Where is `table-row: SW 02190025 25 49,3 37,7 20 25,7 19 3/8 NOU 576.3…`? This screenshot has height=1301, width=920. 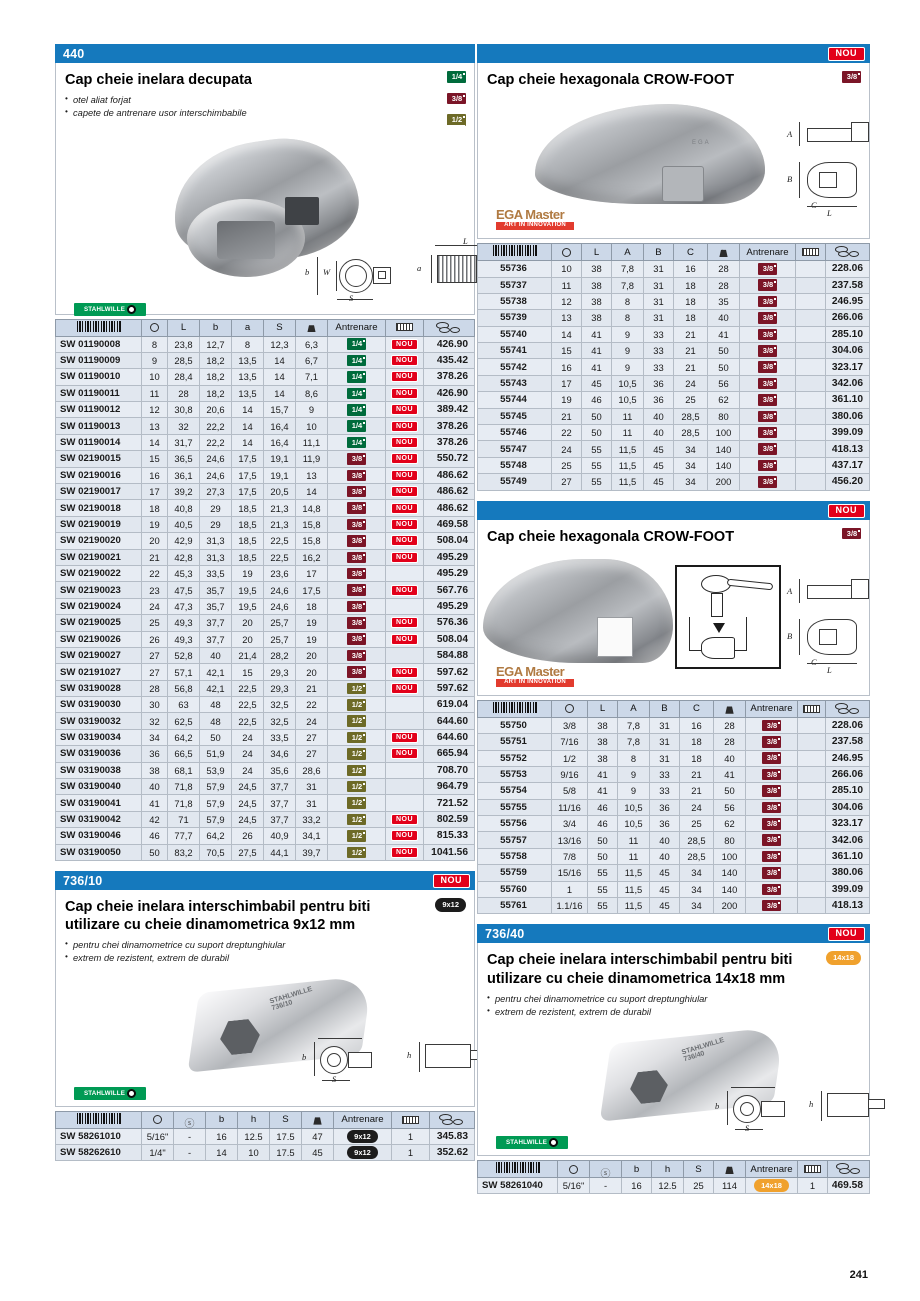 table-row: SW 02190025 25 49,3 37,7 20 25,7 19 3/8 NOU 576.3… is located at coordinates (265, 623).